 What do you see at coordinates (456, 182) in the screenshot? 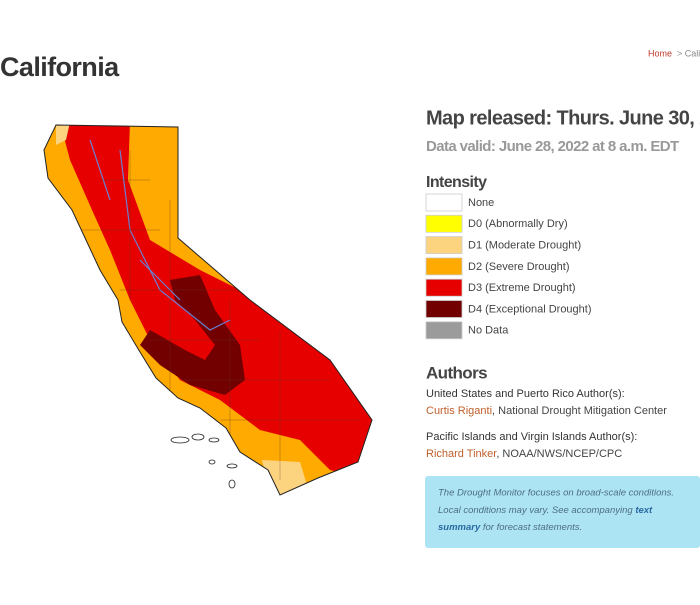
I see `legend-title: Intensity` at bounding box center [456, 182].